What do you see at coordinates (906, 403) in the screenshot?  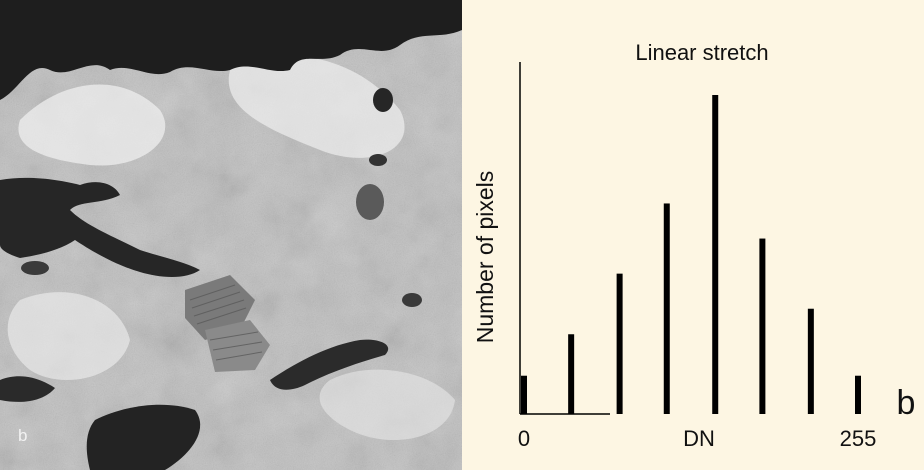 I see `chart-panel-label: b` at bounding box center [906, 403].